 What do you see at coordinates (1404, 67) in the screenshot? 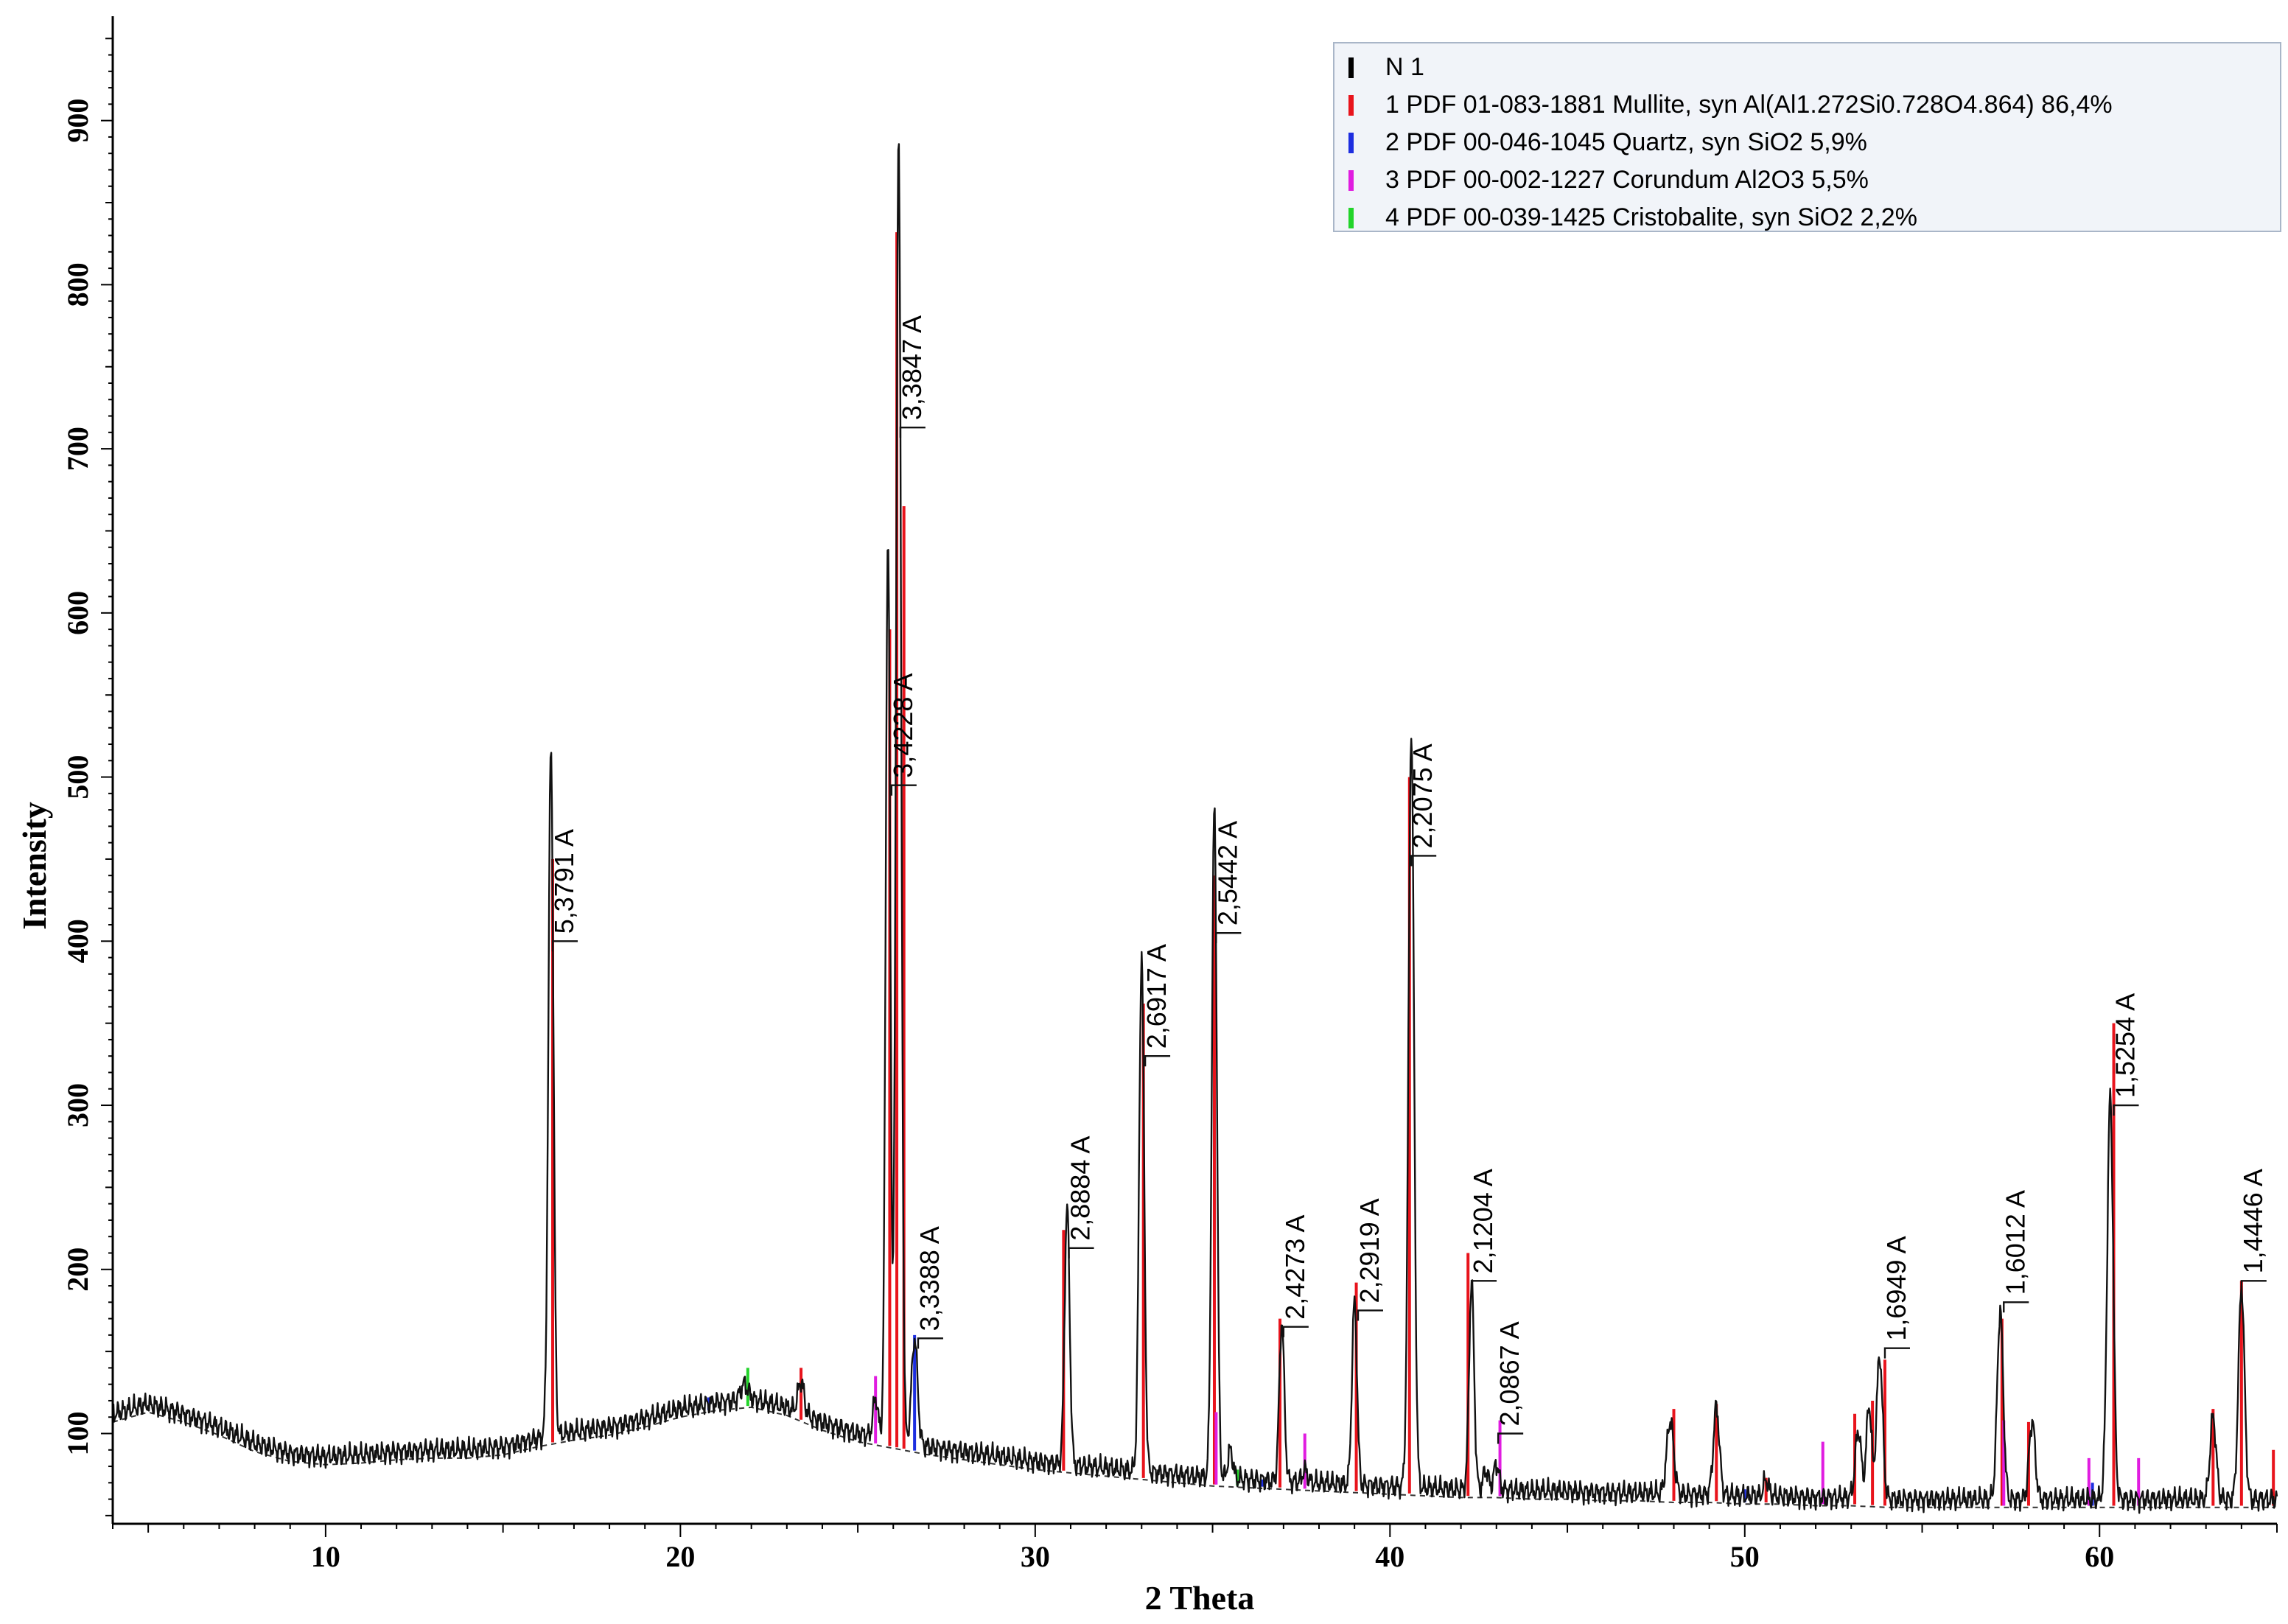
I see `legend-label: N 1` at bounding box center [1404, 67].